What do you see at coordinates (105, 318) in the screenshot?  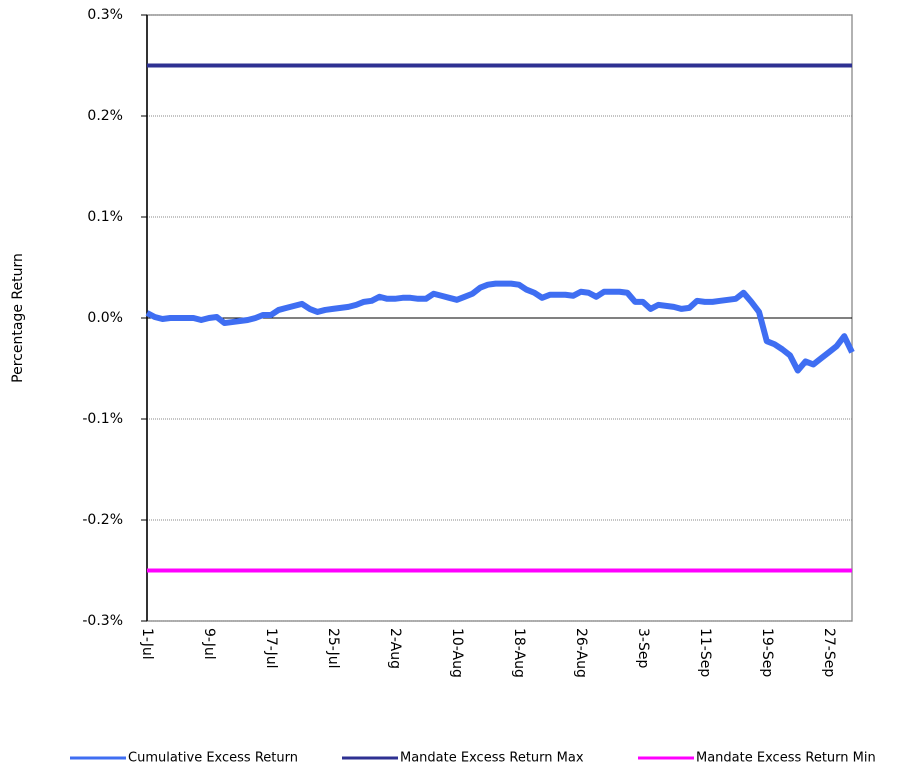 I see `y-tick-label: 0.0%` at bounding box center [105, 318].